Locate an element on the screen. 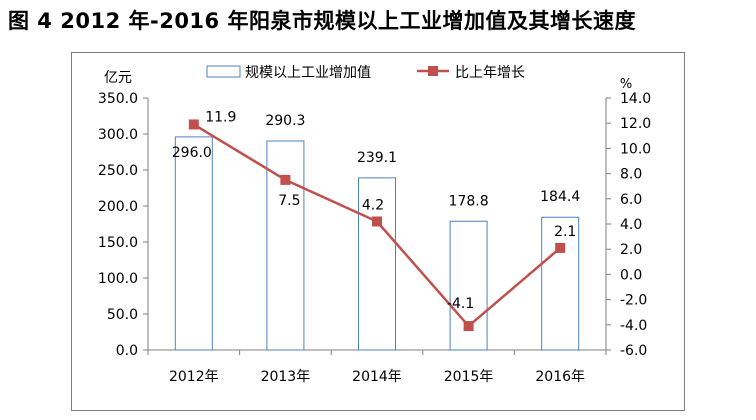 The image size is (756, 420). left-tick-label: 250.0 is located at coordinates (118, 171).